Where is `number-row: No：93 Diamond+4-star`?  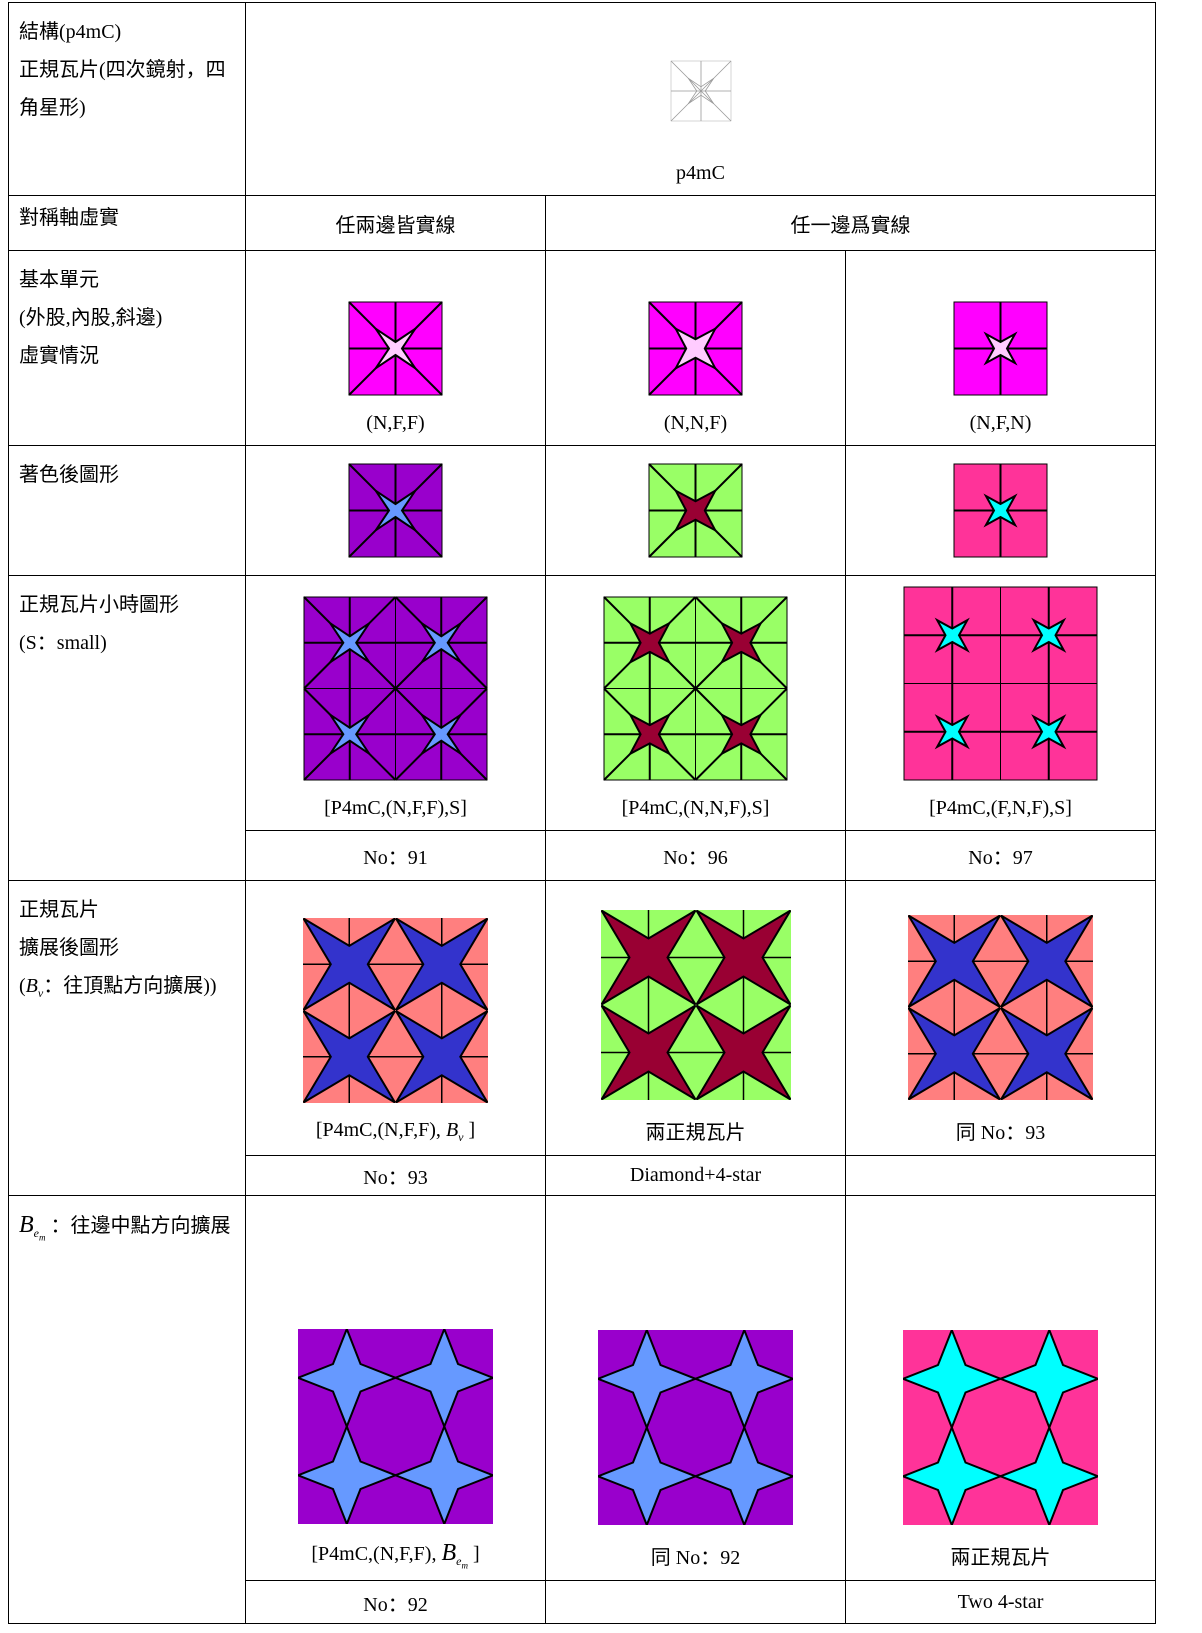 number-row: No：93 Diamond+4-star is located at coordinates (582, 1175).